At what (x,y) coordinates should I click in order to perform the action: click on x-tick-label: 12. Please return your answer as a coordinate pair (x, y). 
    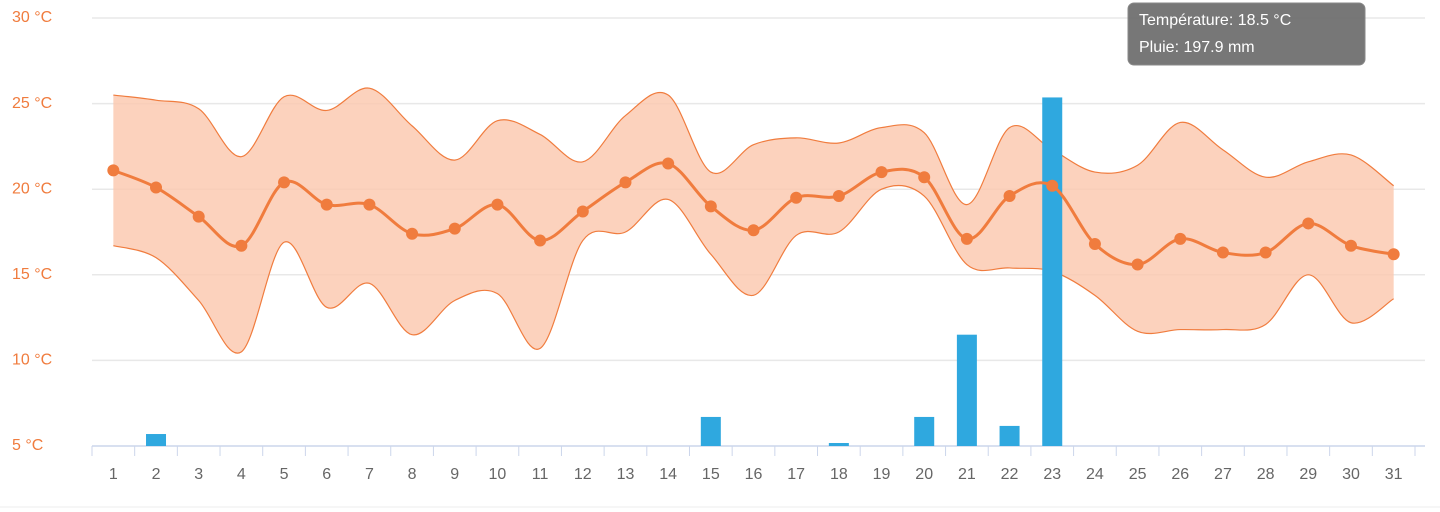
    Looking at the image, I should click on (583, 474).